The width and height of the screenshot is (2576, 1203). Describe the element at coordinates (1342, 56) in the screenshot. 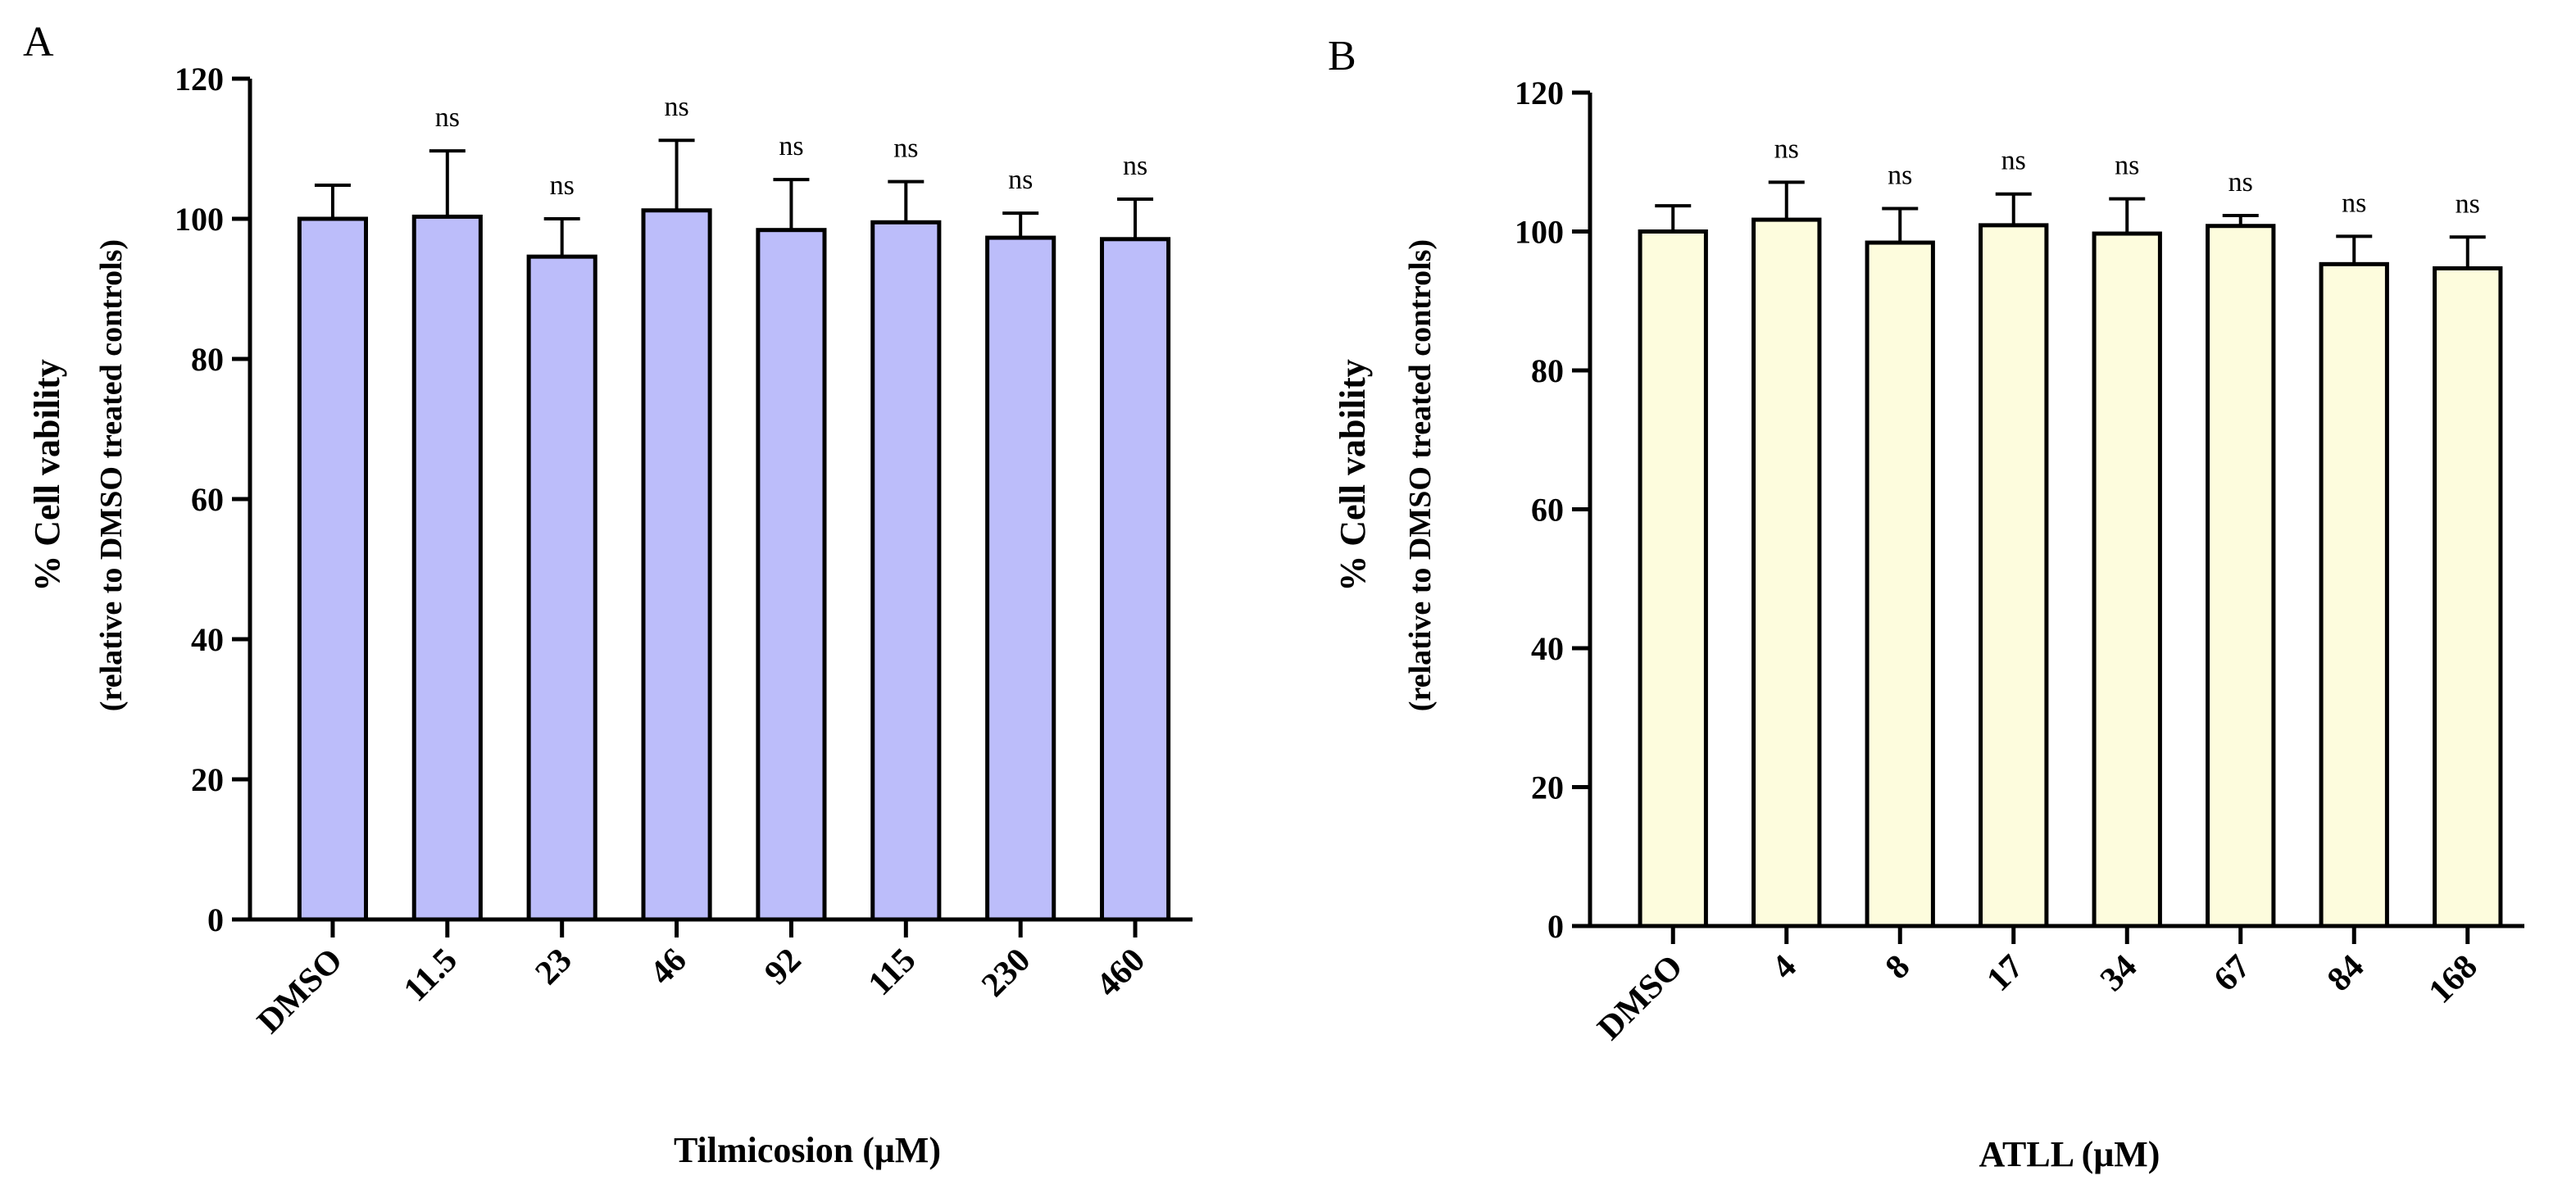

I see `panel-letter: B` at that location.